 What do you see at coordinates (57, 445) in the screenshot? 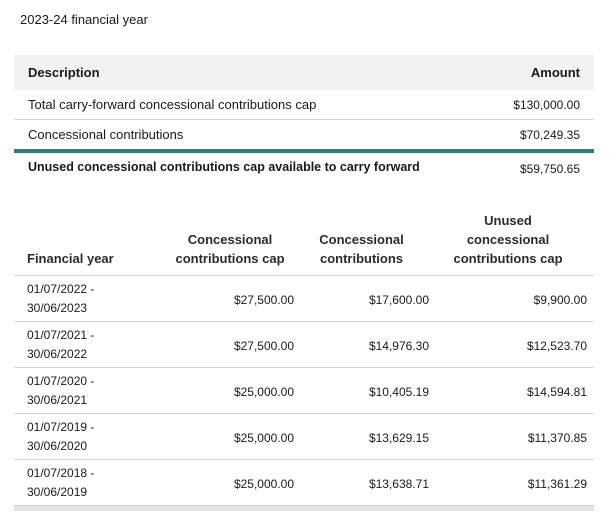
I see `period-end: 30/06/2020` at bounding box center [57, 445].